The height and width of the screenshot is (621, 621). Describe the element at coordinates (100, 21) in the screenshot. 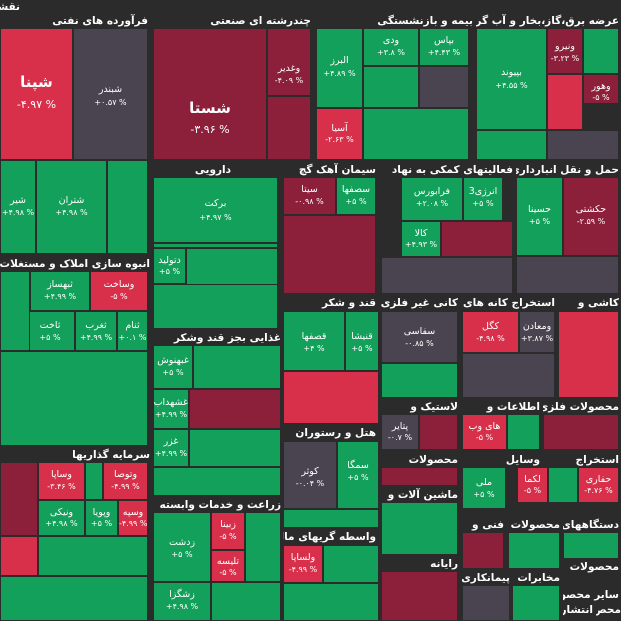

I see `sector-title: فرآورده های نفتی` at that location.